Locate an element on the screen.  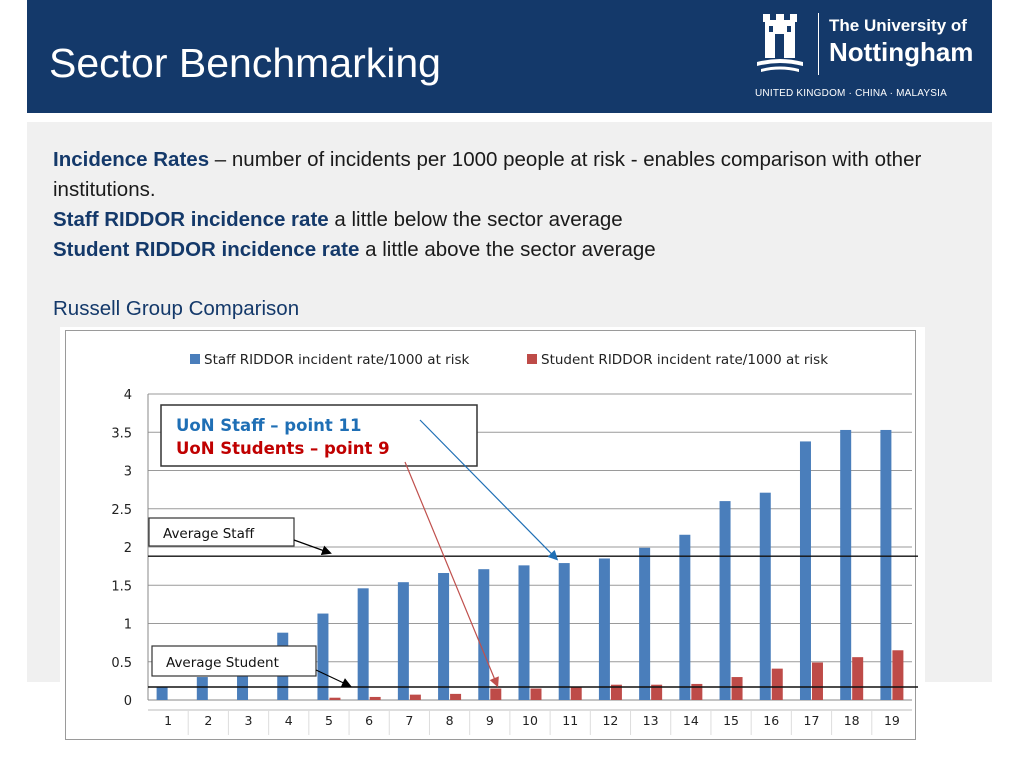
average-staff-pointer is located at coordinates (312, 547).